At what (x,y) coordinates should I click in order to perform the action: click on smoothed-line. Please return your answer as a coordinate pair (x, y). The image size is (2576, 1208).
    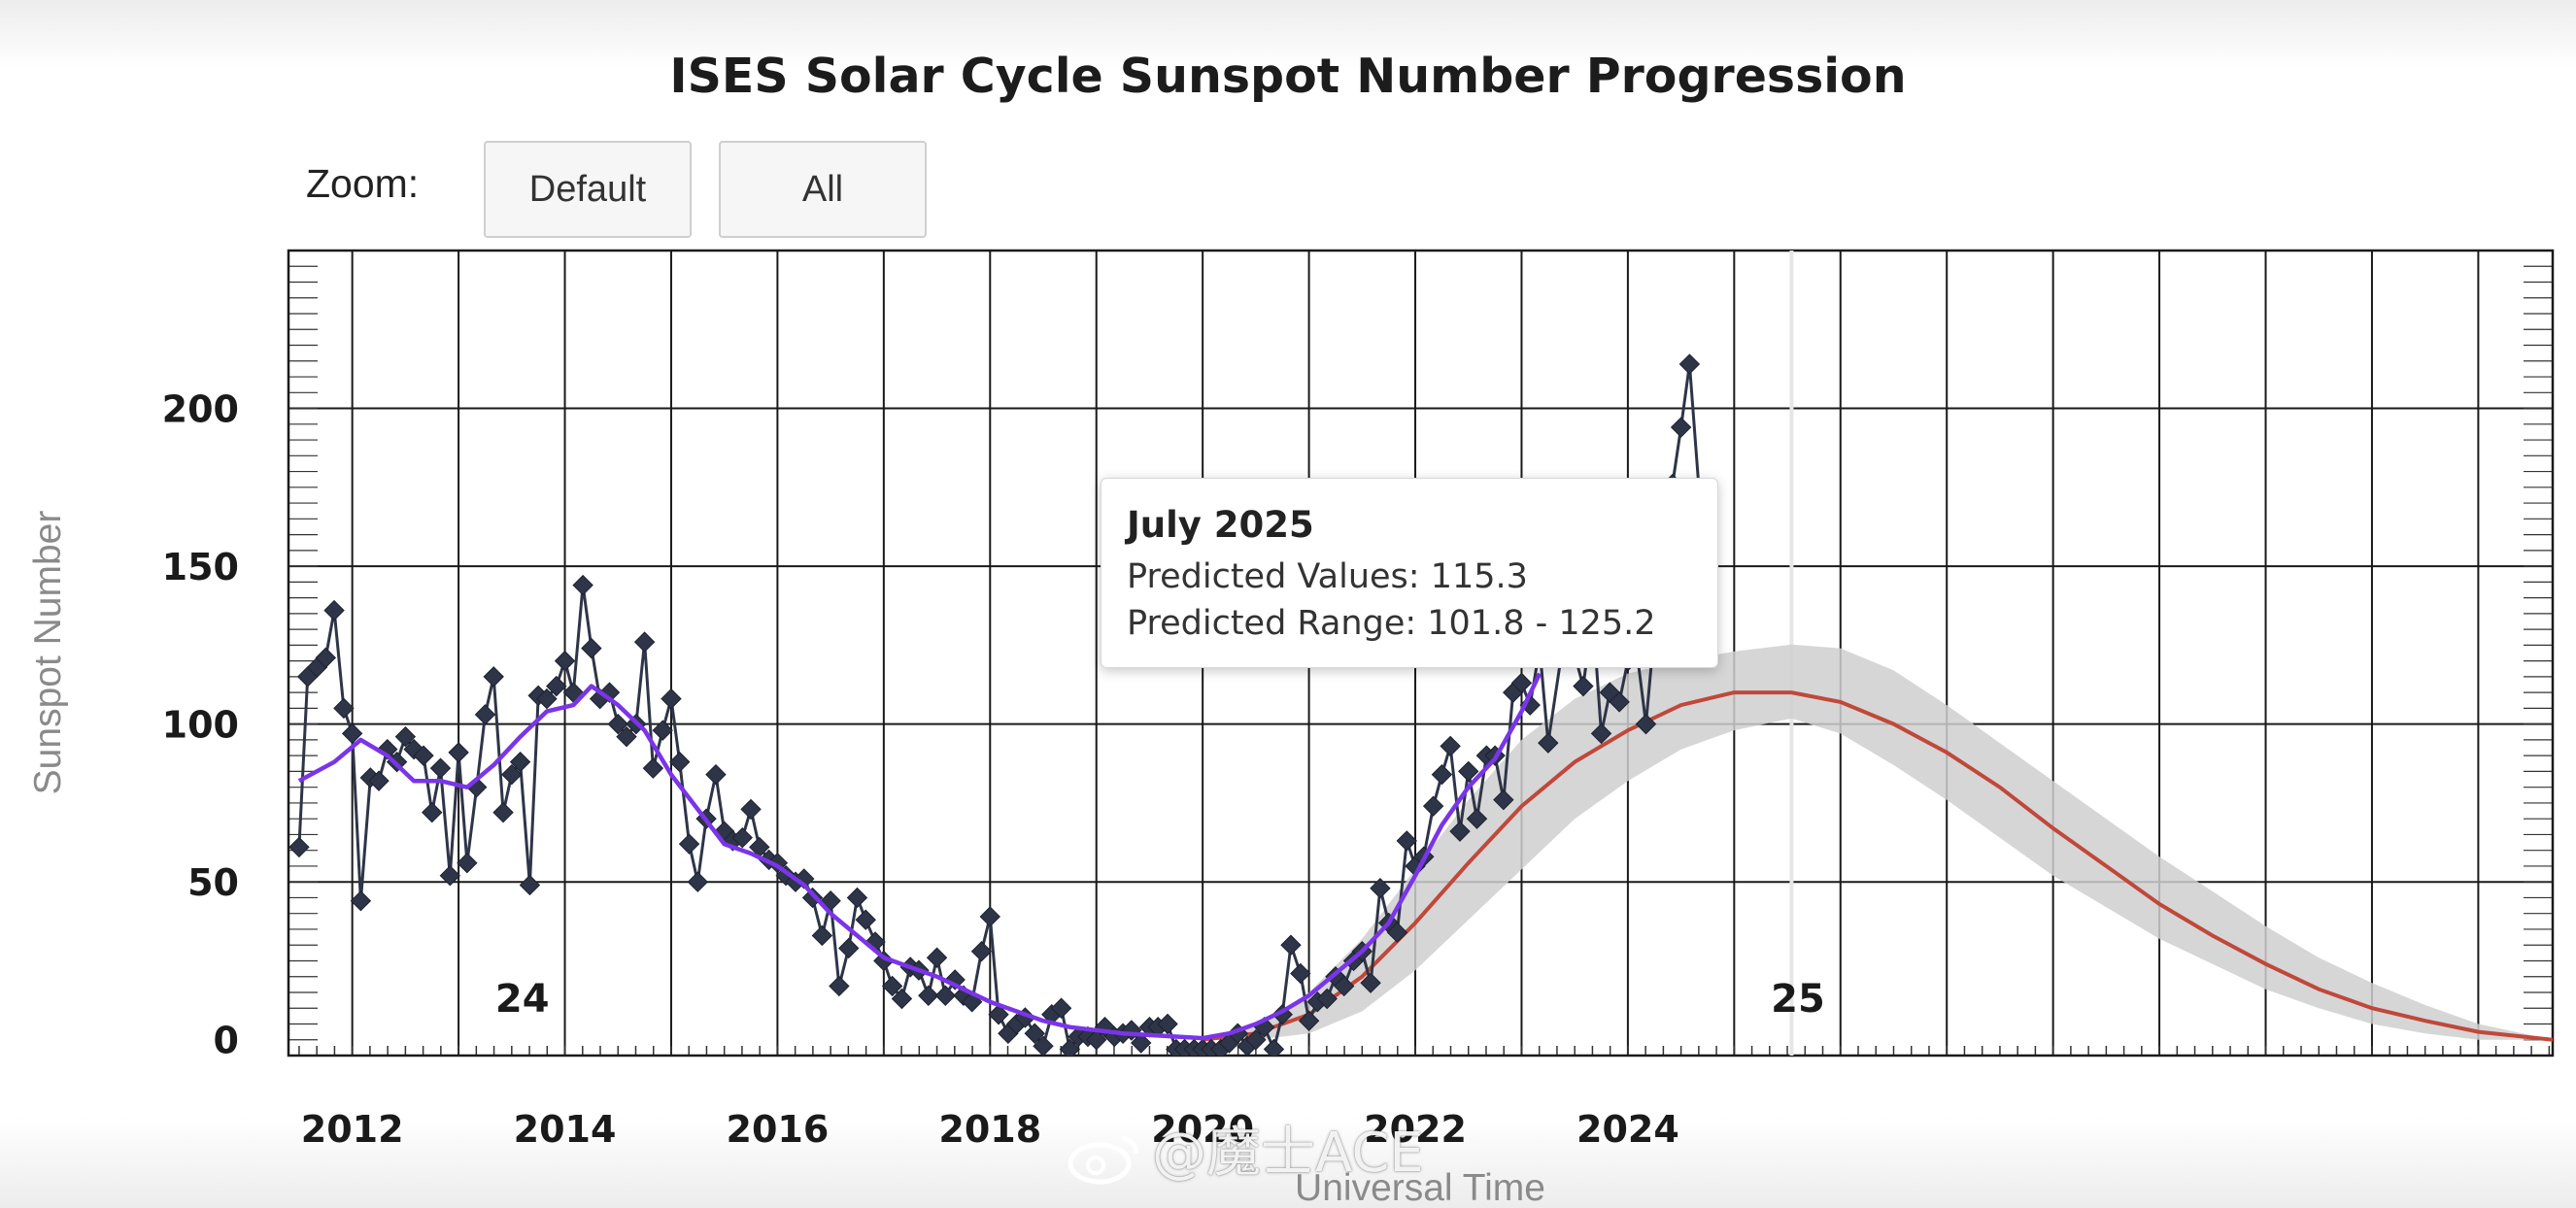
    Looking at the image, I should click on (919, 856).